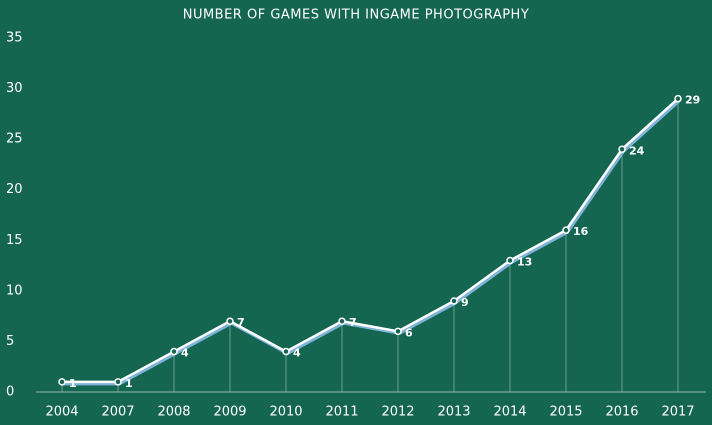 Image resolution: width=712 pixels, height=425 pixels. Describe the element at coordinates (524, 262) in the screenshot. I see `data-label: 13` at that location.